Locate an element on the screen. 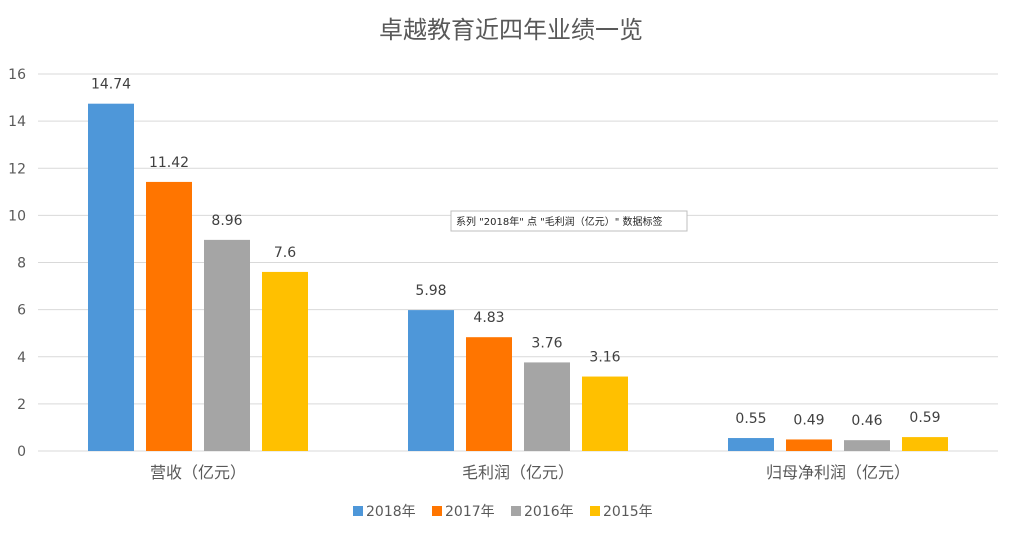 This screenshot has height=533, width=1022. legend-label: 2015年 is located at coordinates (628, 512).